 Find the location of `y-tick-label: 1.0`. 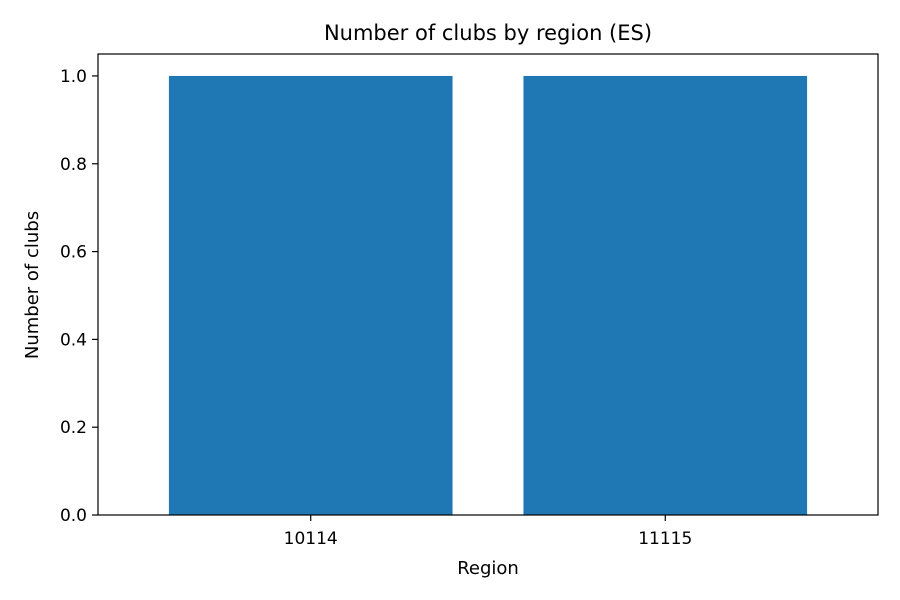

y-tick-label: 1.0 is located at coordinates (73, 77).